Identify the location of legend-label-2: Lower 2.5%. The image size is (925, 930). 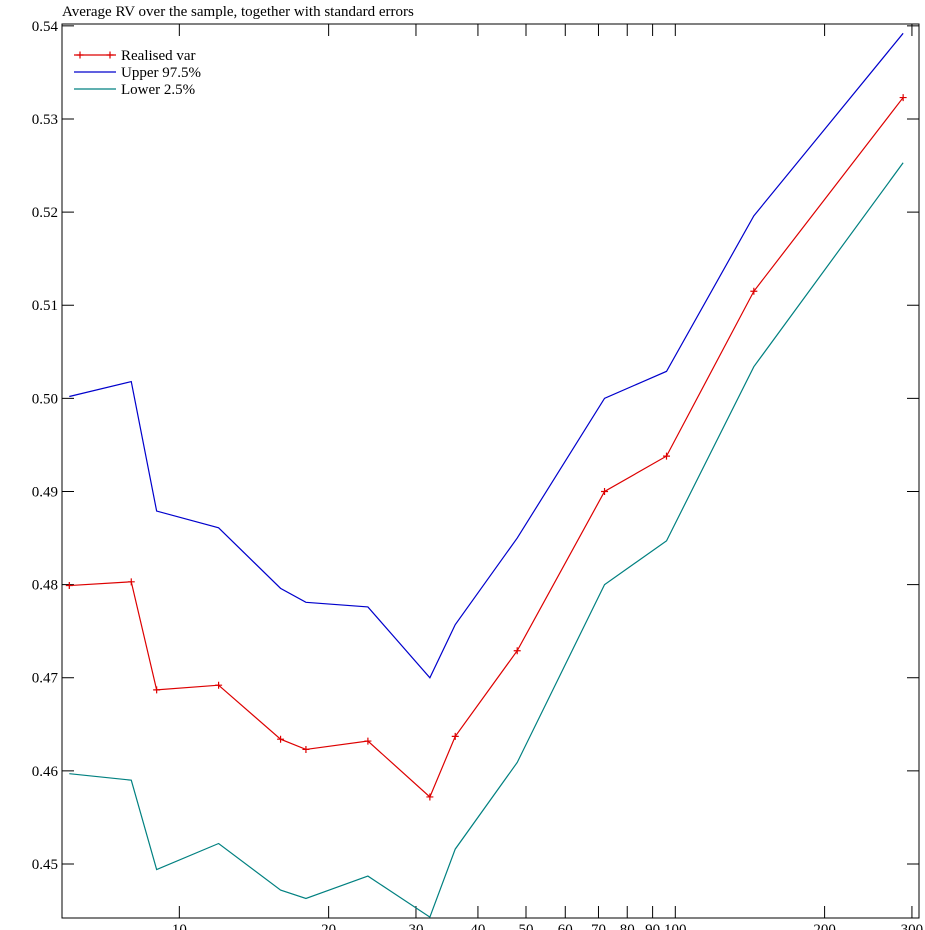
(158, 90).